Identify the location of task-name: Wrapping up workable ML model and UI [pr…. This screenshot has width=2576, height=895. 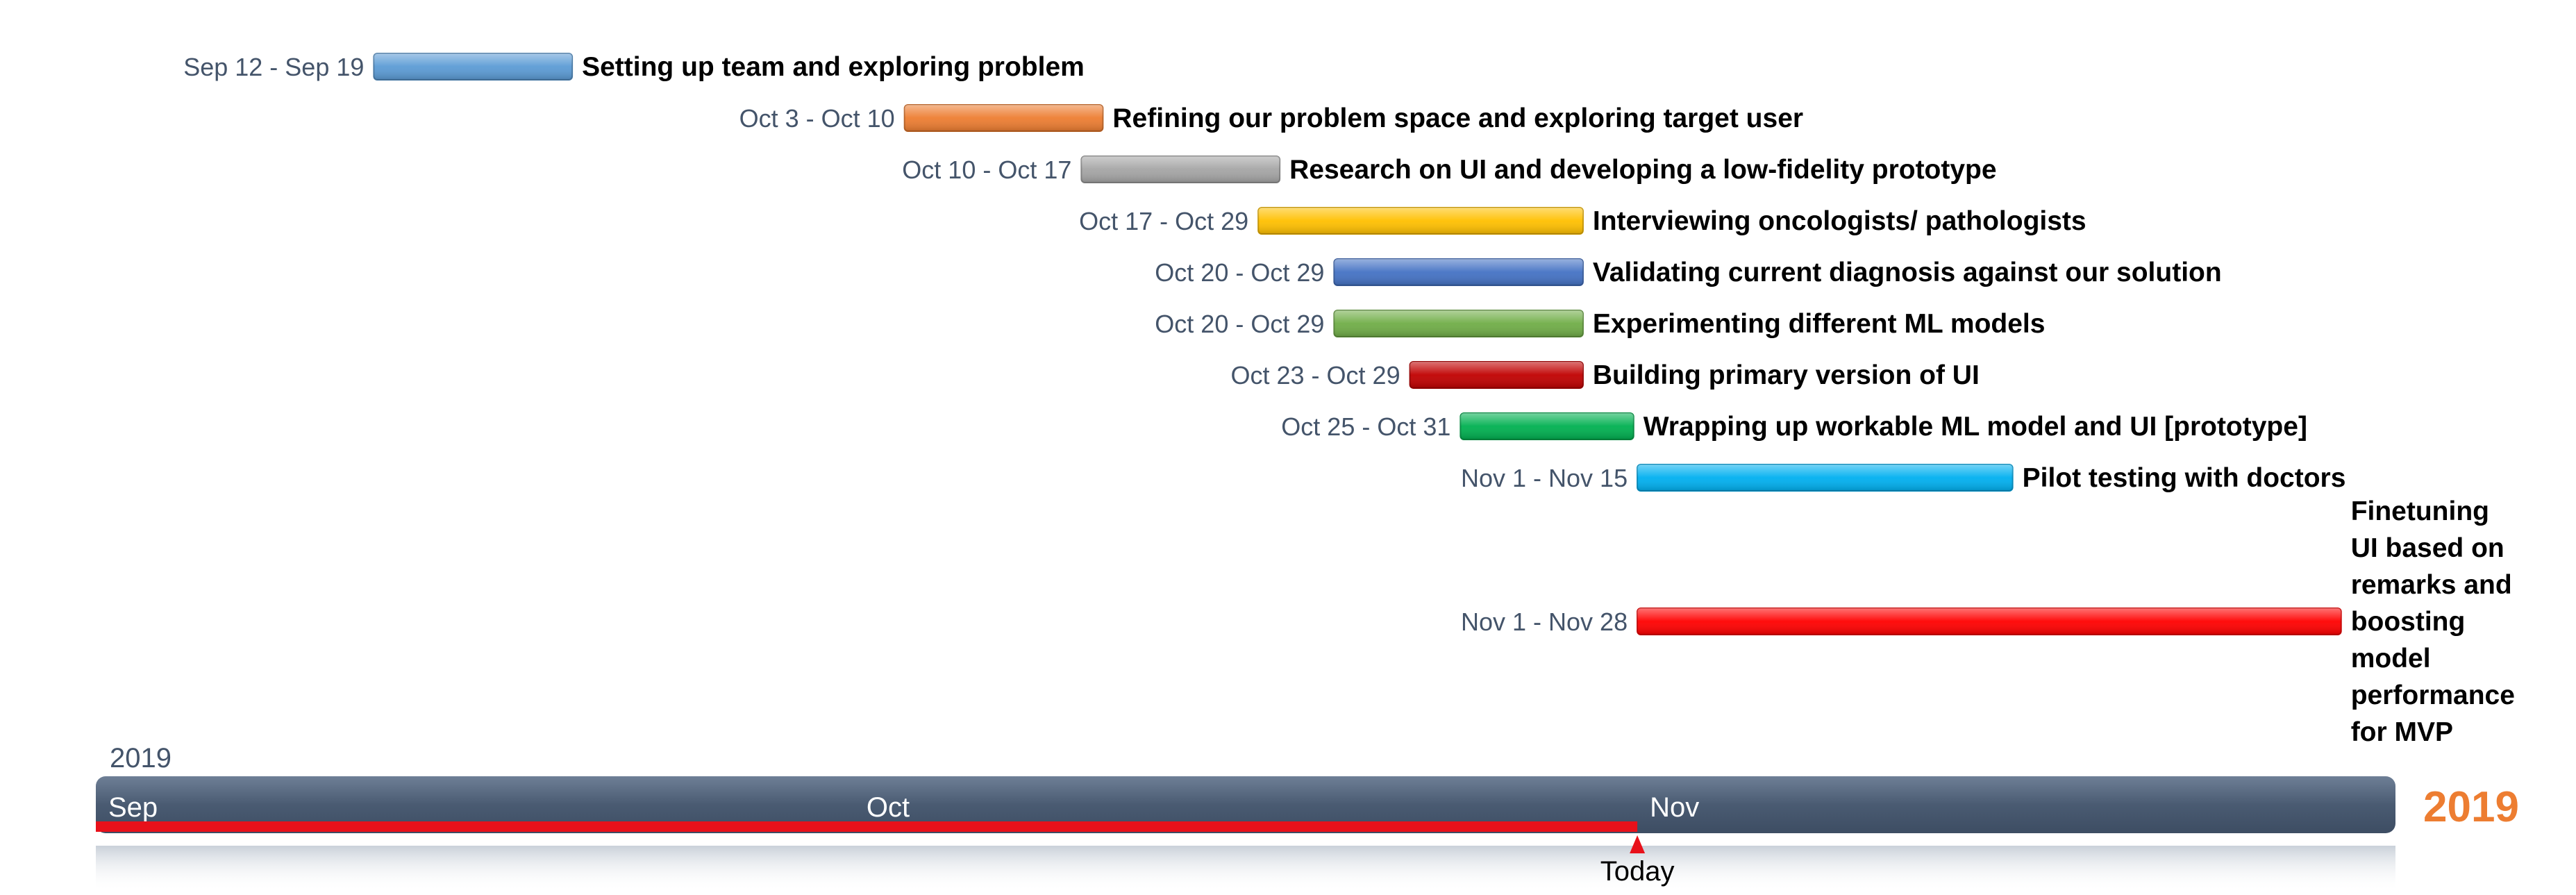
(1975, 427).